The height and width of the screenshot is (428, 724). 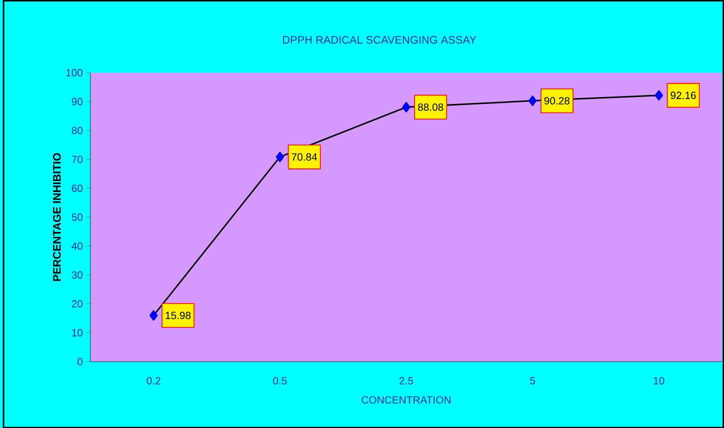 What do you see at coordinates (280, 380) in the screenshot?
I see `x-tick-label: 0.5` at bounding box center [280, 380].